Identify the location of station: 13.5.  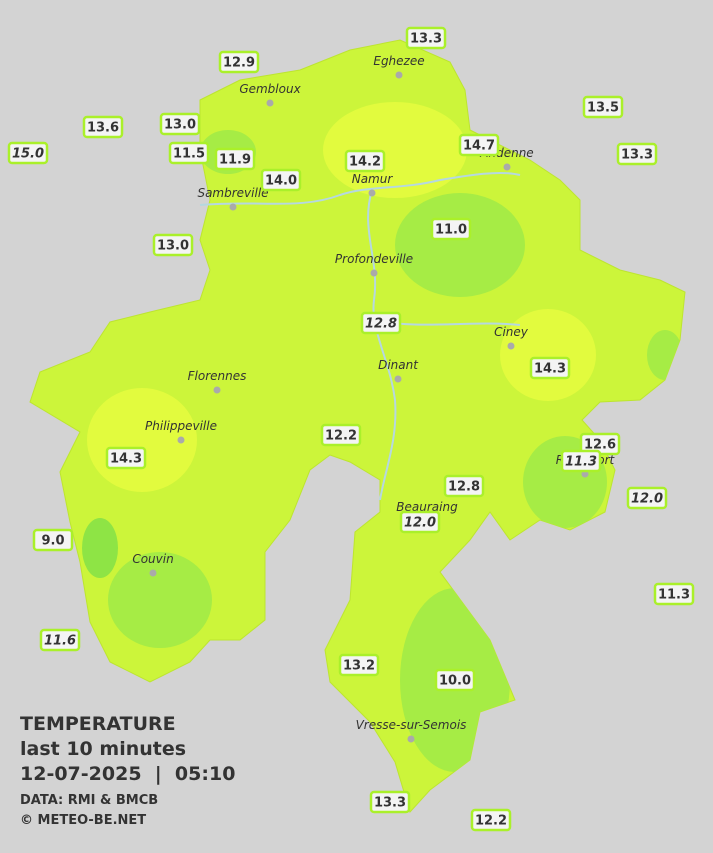
(603, 107).